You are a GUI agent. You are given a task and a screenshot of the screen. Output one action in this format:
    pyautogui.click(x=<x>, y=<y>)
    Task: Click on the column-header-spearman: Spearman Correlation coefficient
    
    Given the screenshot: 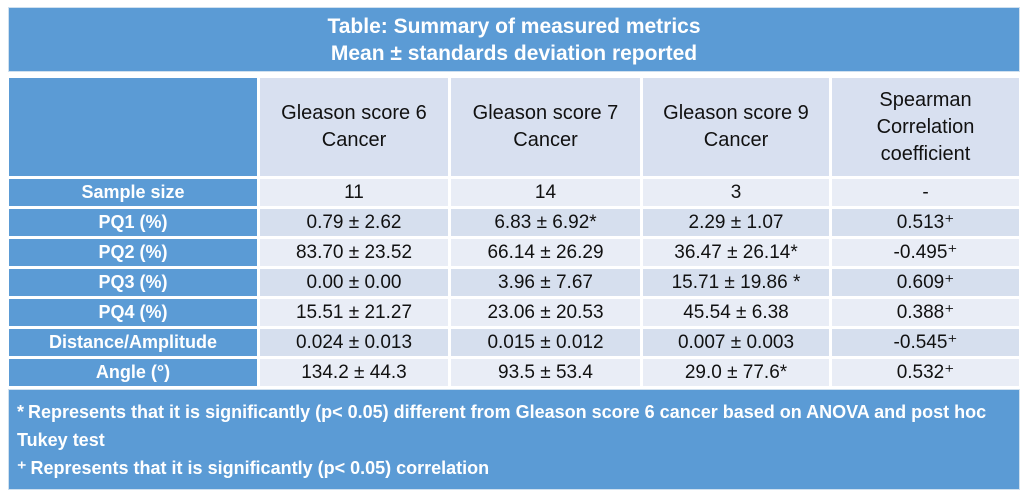 What is the action you would take?
    pyautogui.click(x=925, y=127)
    